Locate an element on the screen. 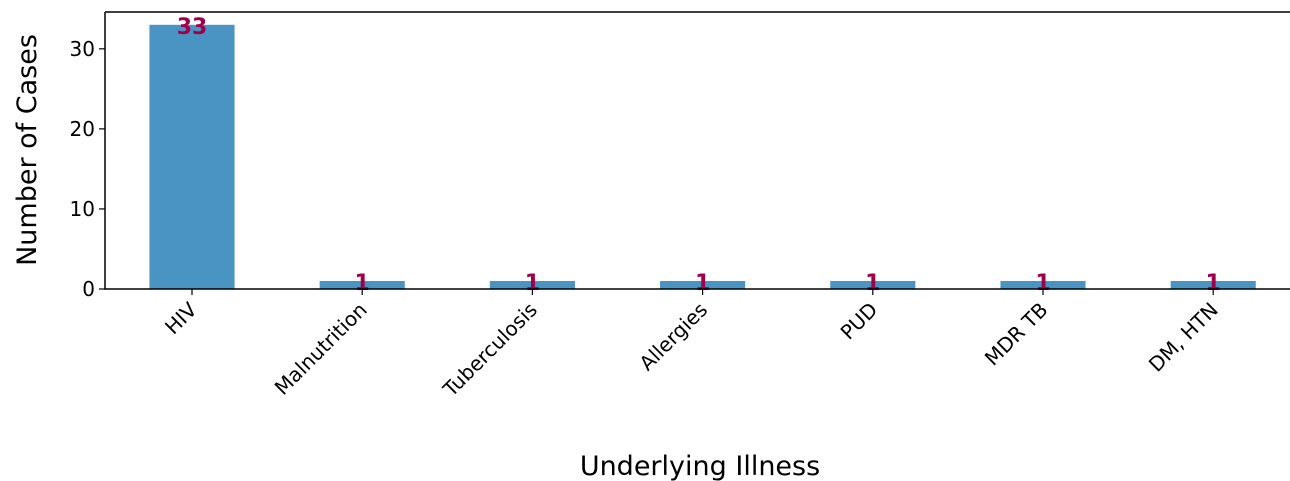  y-tick-label: 10 is located at coordinates (82, 209).